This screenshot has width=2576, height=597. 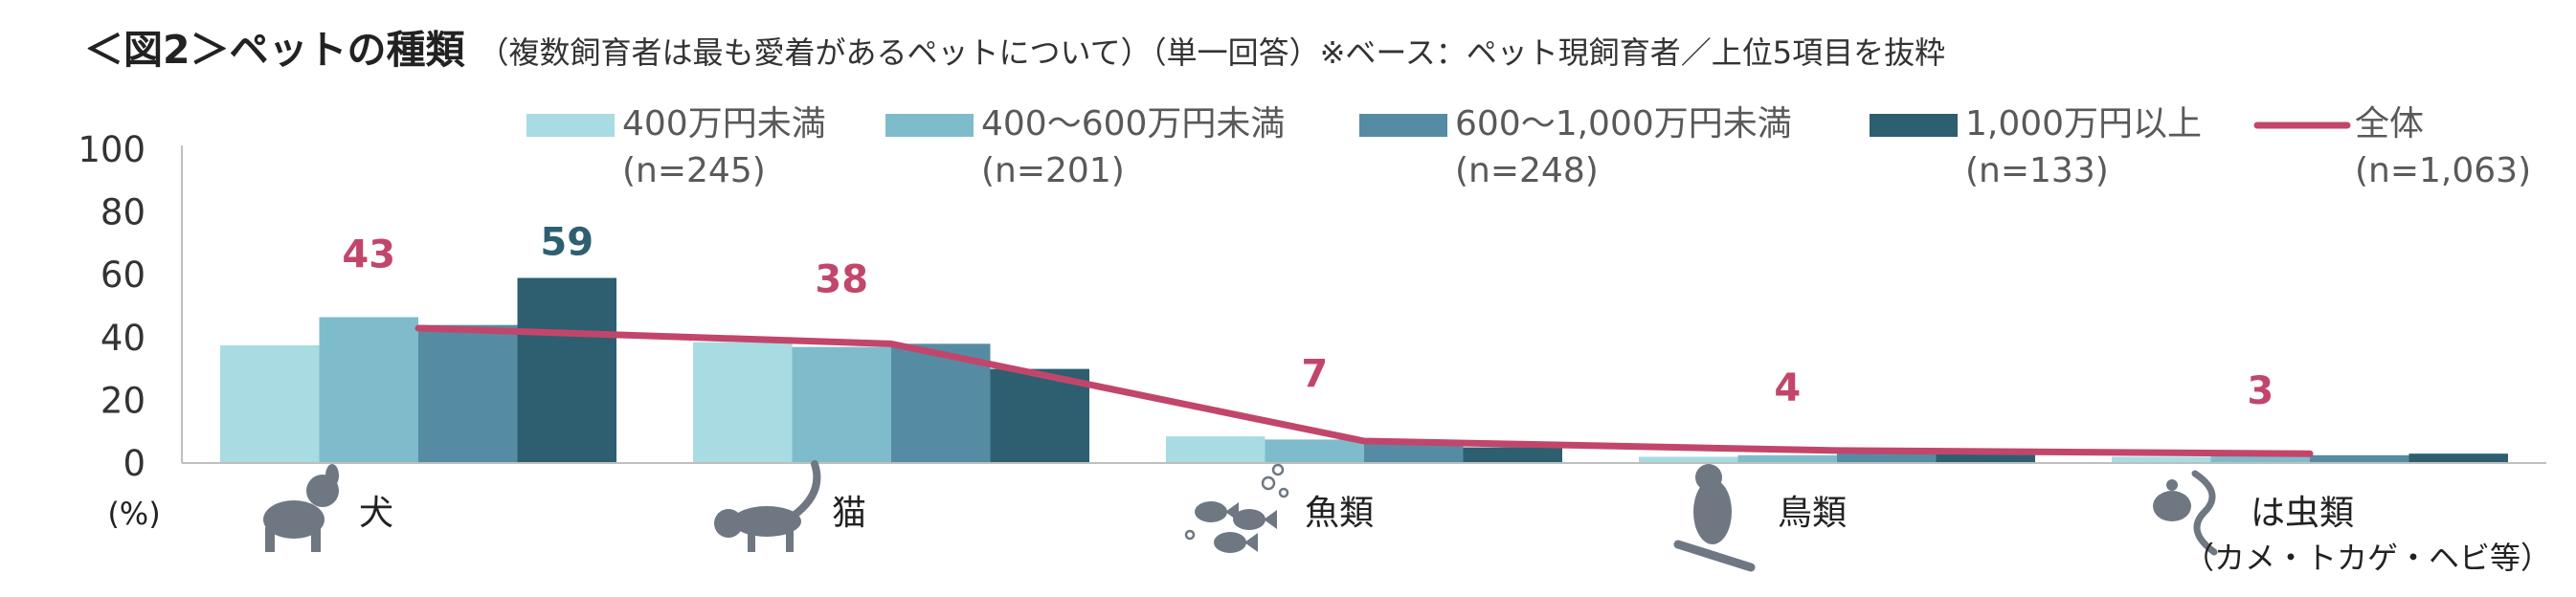 What do you see at coordinates (2172, 506) in the screenshot?
I see `turtle-shell` at bounding box center [2172, 506].